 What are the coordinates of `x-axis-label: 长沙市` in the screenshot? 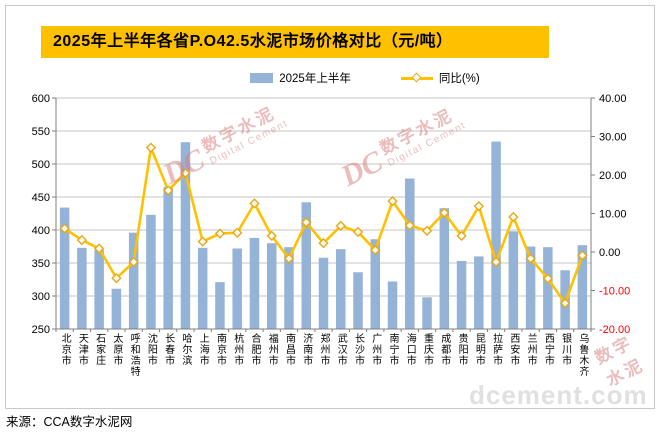 It's located at (358, 349).